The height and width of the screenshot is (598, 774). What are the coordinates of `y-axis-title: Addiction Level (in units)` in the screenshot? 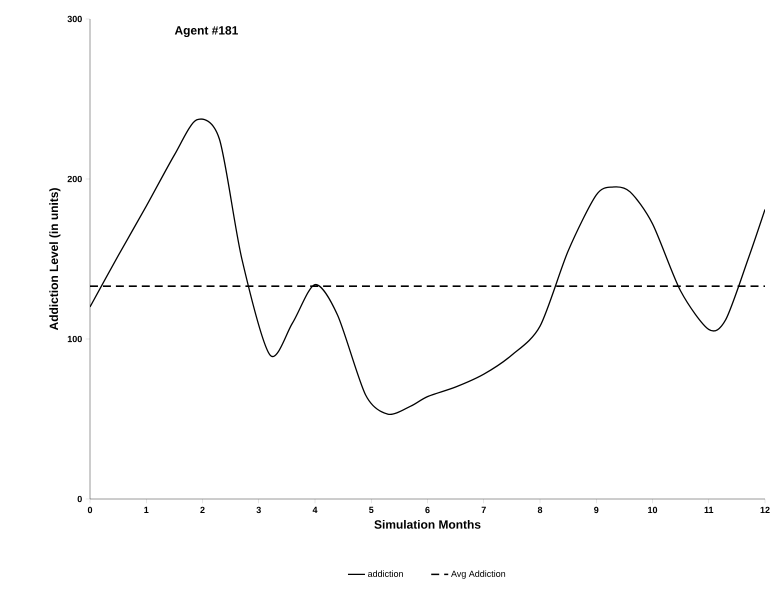 It's located at (54, 259).